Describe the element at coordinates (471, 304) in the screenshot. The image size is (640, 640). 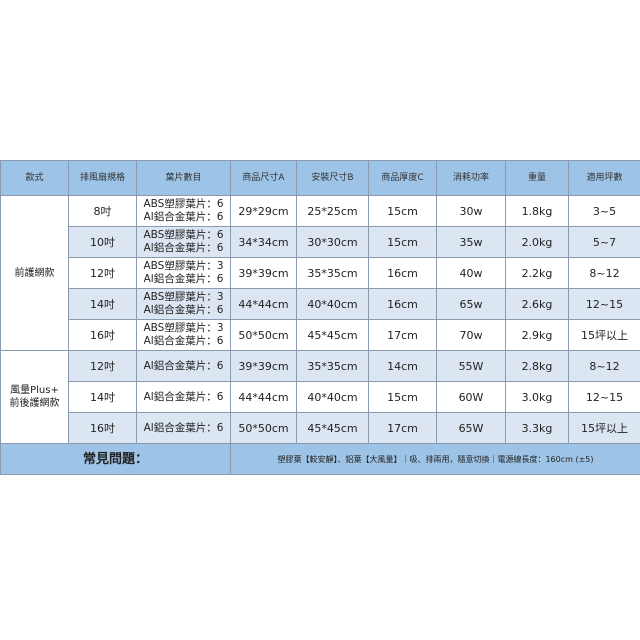
I see `power-cell: 65w` at that location.